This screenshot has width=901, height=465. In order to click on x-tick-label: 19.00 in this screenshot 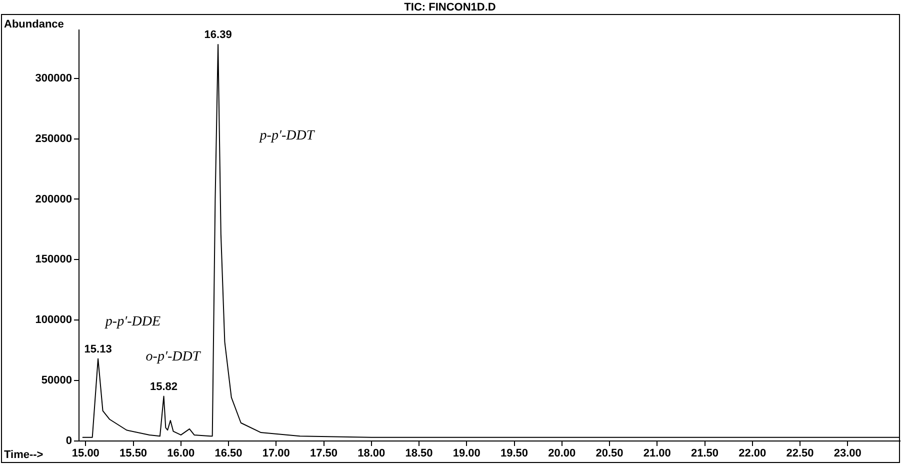, I will do `click(466, 454)`.